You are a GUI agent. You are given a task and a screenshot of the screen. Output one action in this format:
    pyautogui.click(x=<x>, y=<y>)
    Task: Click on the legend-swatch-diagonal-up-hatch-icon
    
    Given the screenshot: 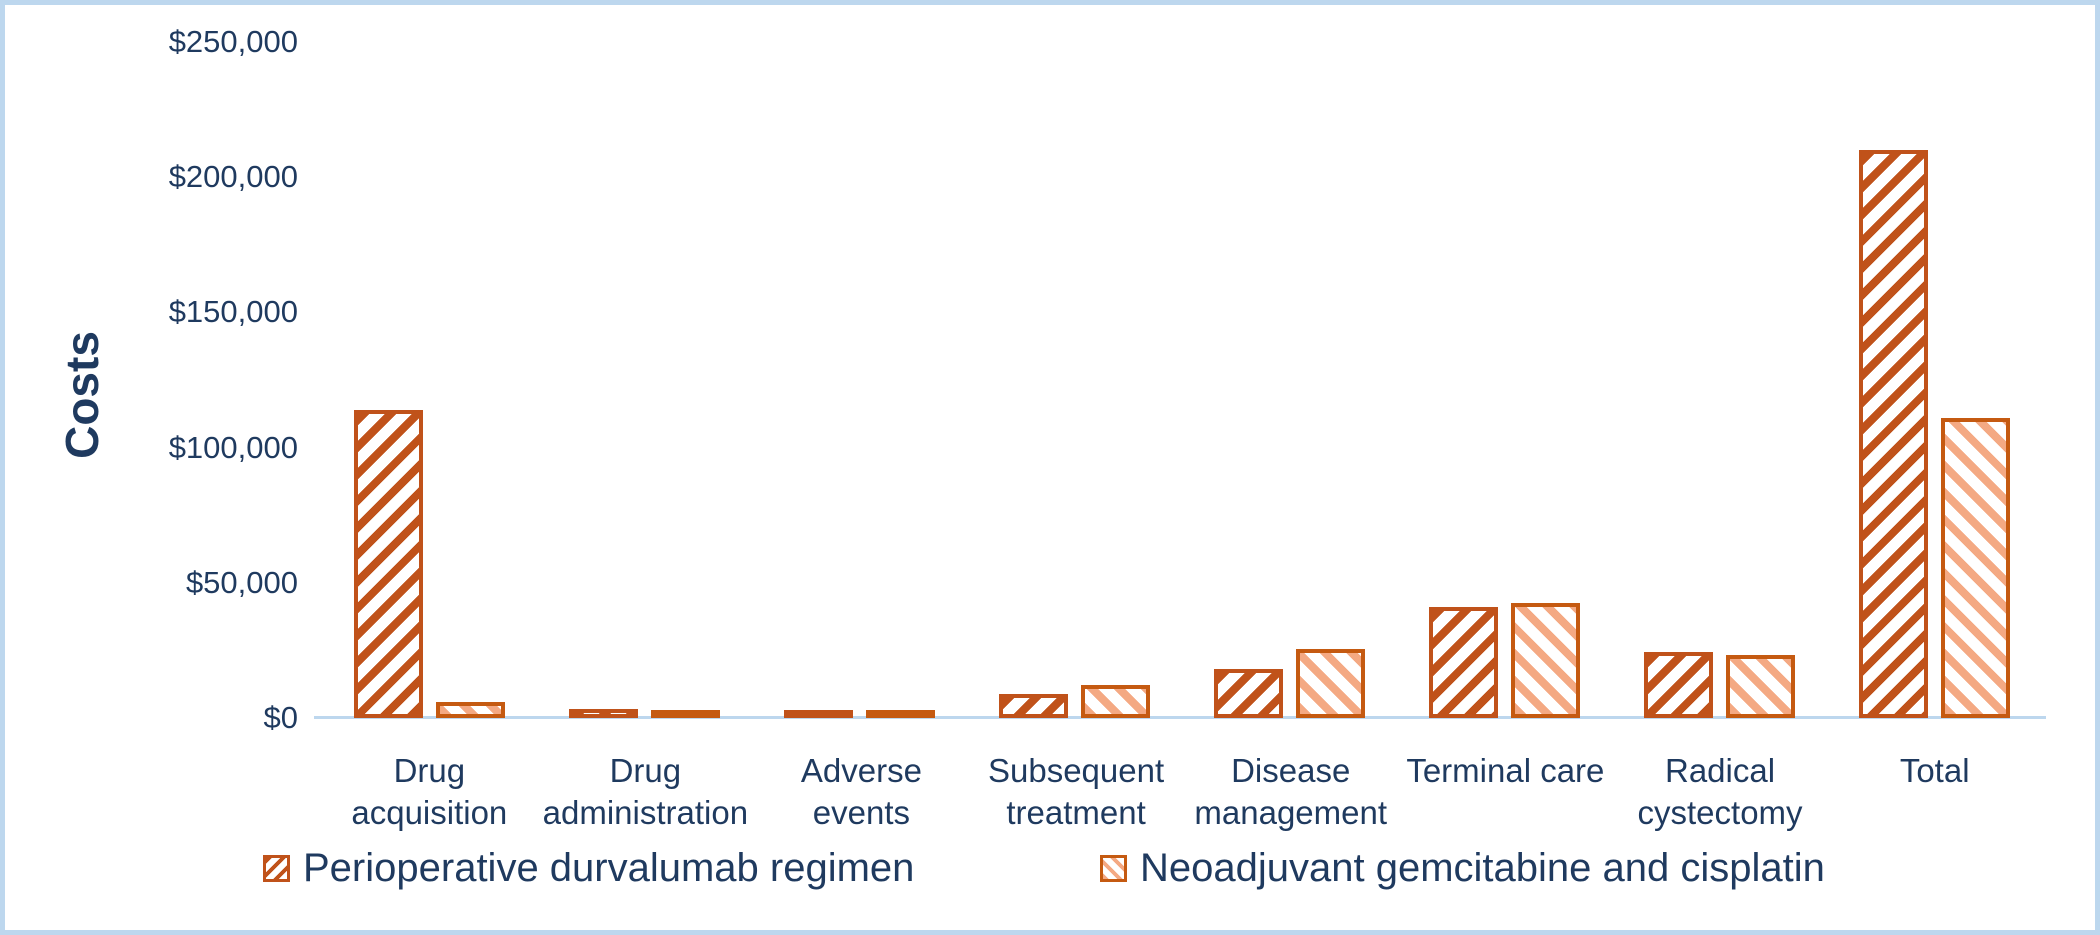 What is the action you would take?
    pyautogui.click(x=276, y=868)
    